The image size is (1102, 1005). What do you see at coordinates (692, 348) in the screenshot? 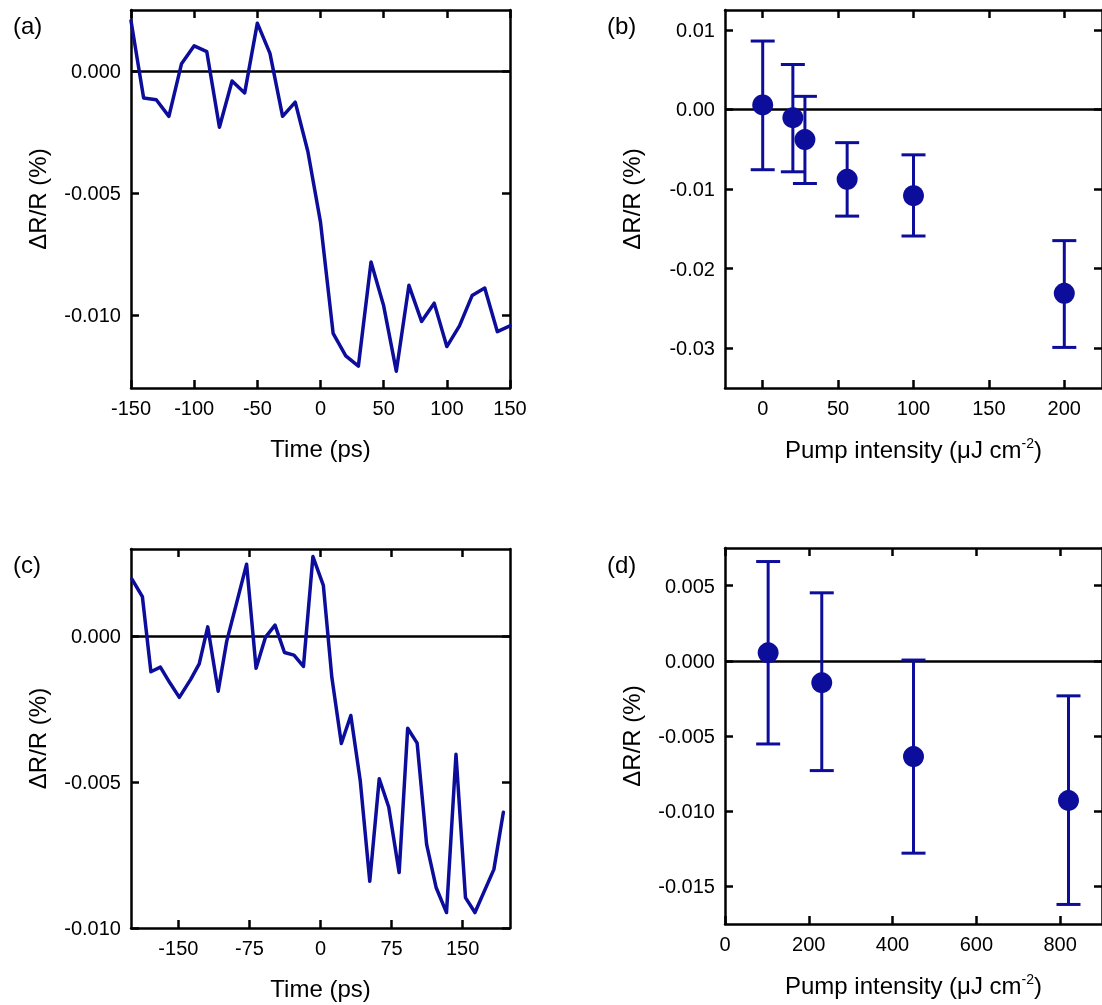
I see `y-tick-label: -0.03` at bounding box center [692, 348].